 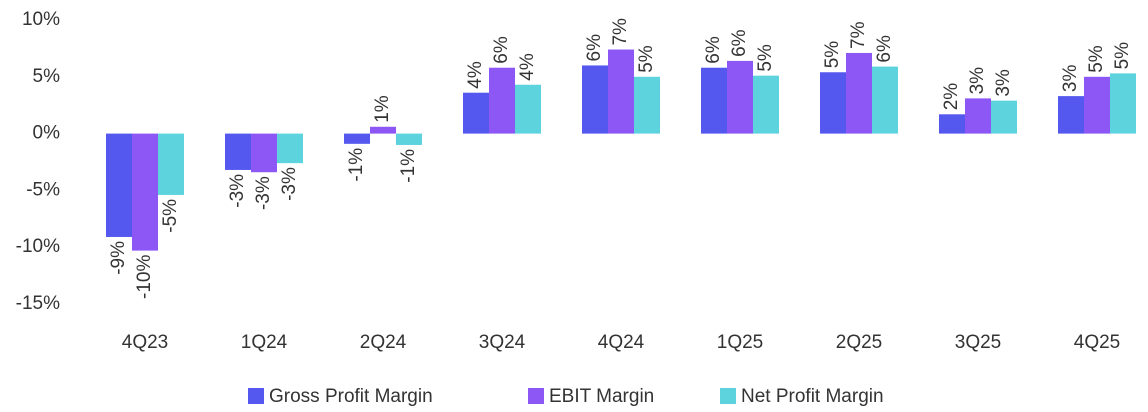 What do you see at coordinates (978, 342) in the screenshot?
I see `x-tick-label: 3Q25` at bounding box center [978, 342].